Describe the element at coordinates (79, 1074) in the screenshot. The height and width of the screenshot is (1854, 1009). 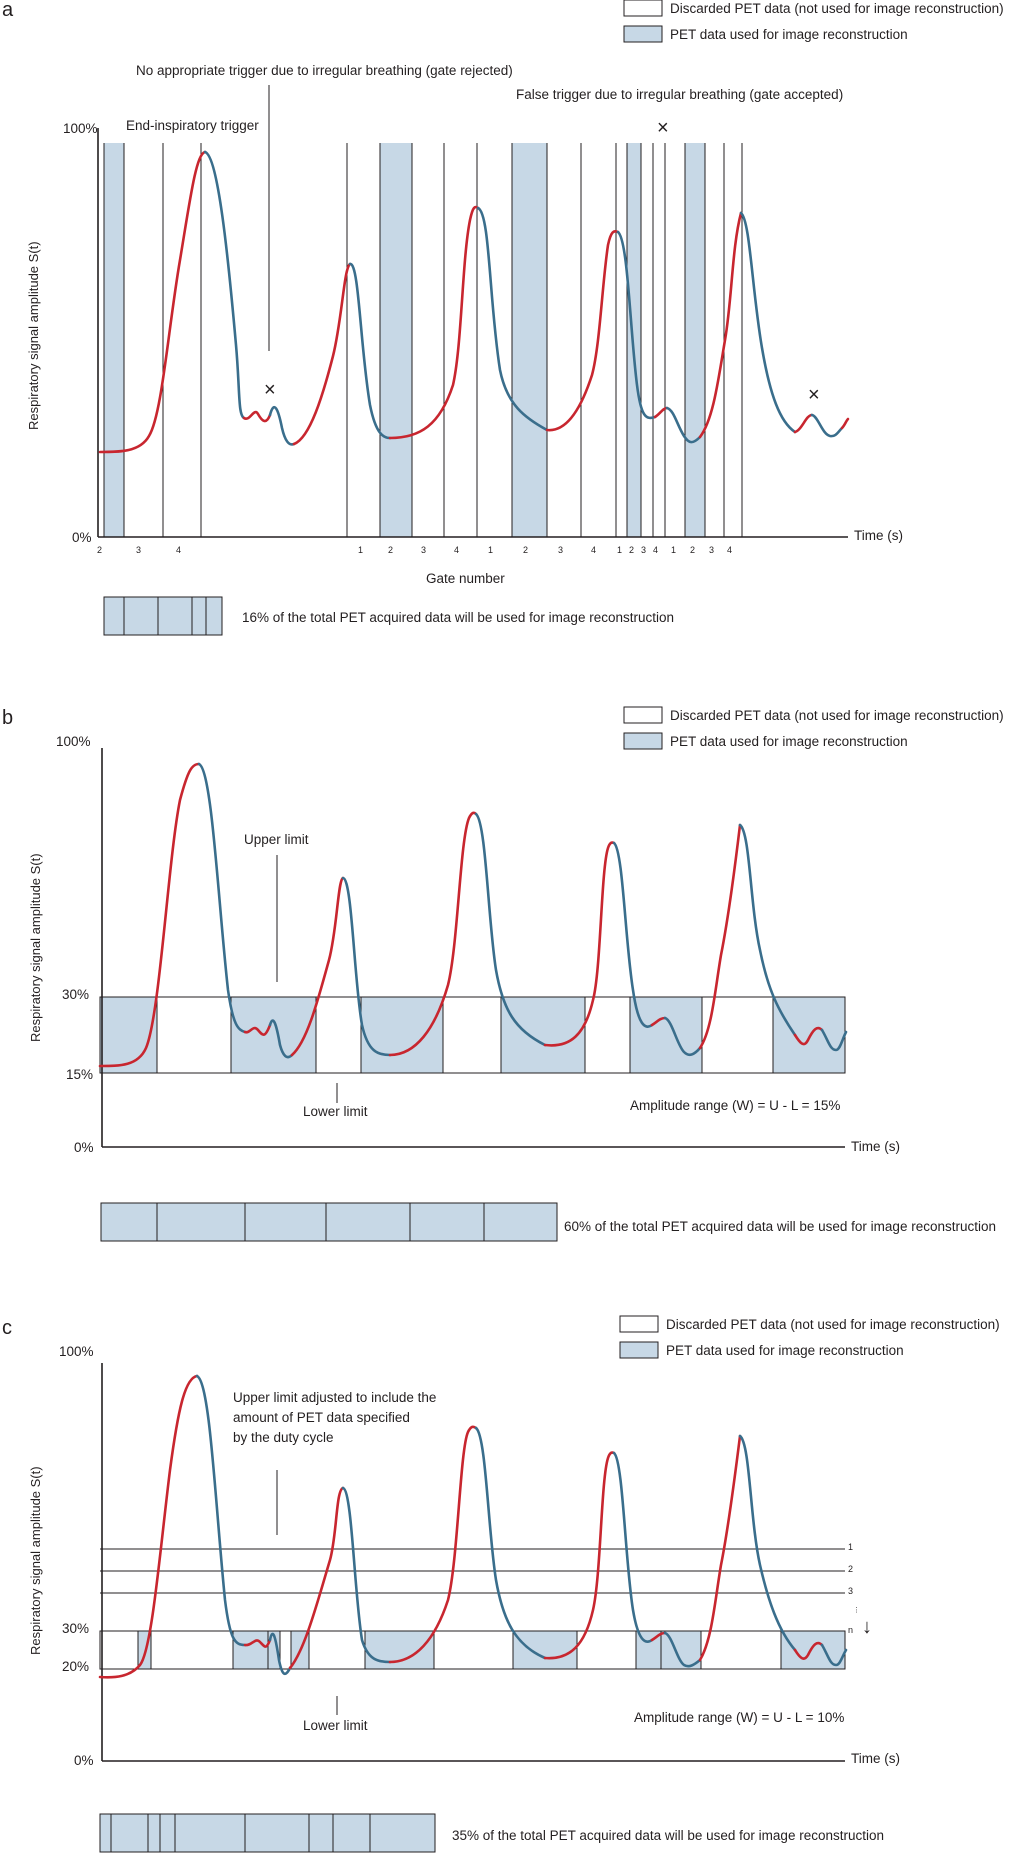
I see `y-lower-label: 15%` at that location.